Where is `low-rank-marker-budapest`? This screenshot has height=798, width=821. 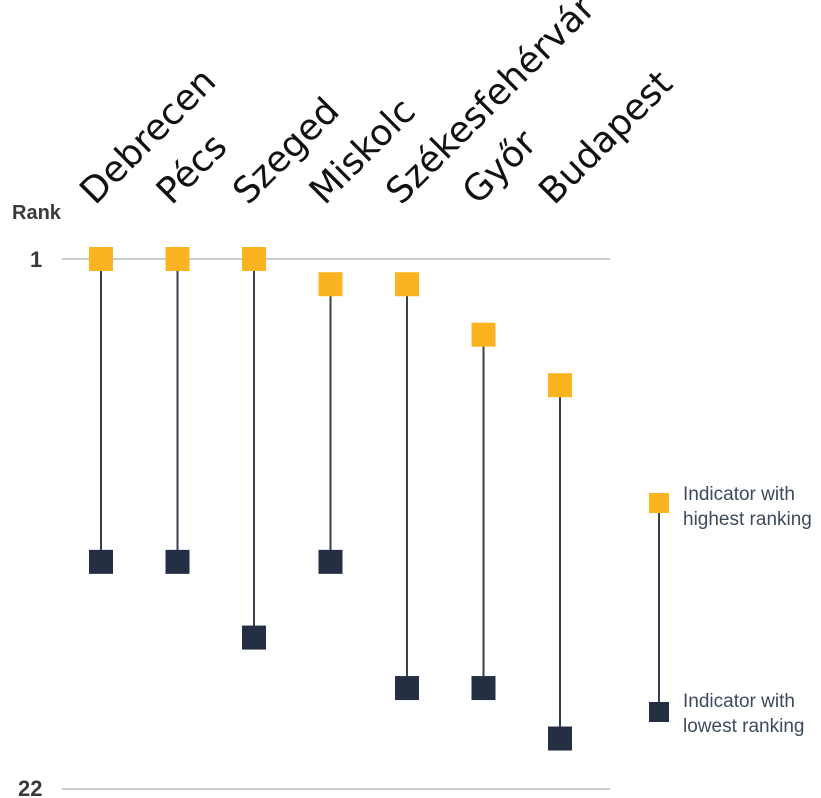 low-rank-marker-budapest is located at coordinates (560, 738).